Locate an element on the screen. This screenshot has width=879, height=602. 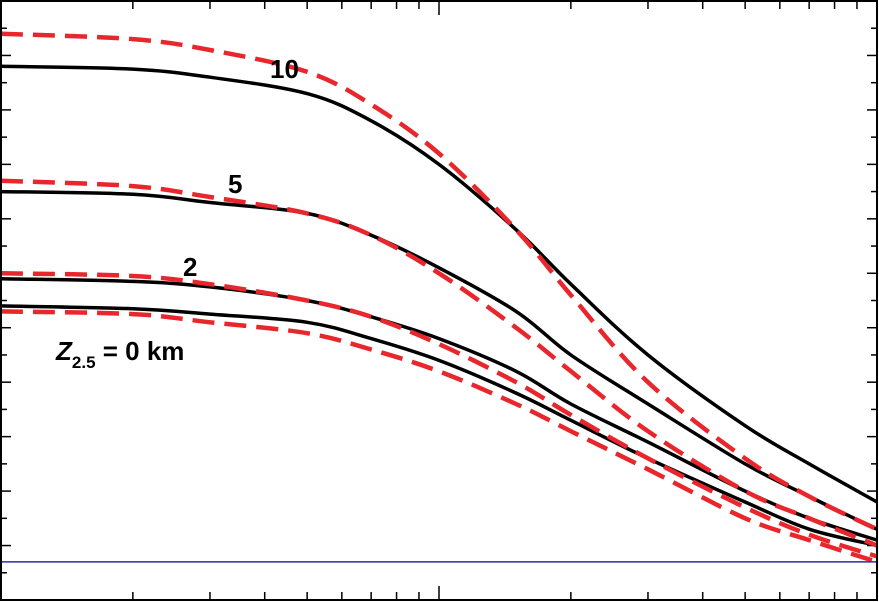
curve-label-0-subscript: 2.5 is located at coordinates (84, 362).